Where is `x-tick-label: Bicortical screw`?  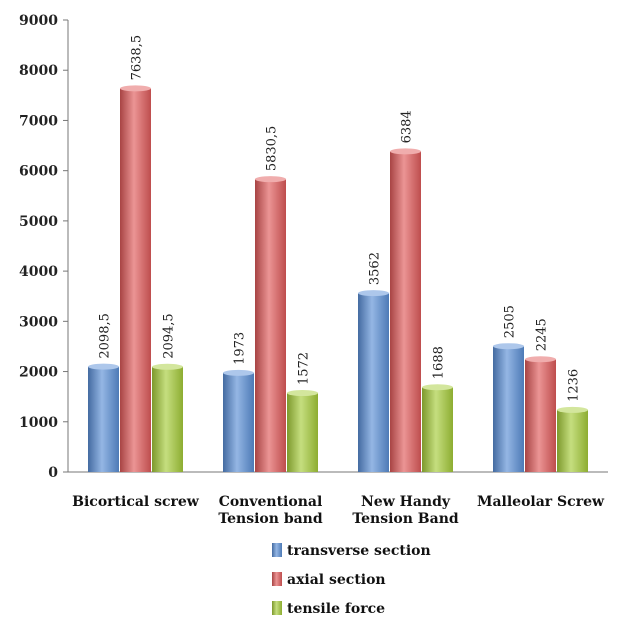 x-tick-label: Bicortical screw is located at coordinates (136, 502).